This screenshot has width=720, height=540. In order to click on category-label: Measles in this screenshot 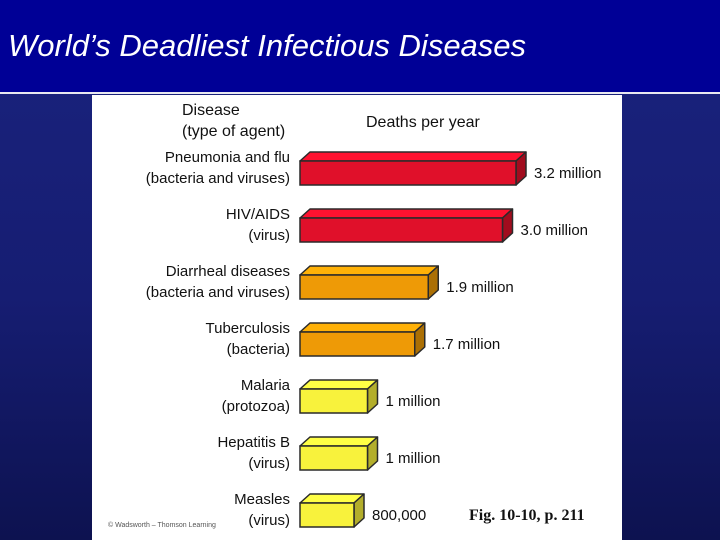, I will do `click(262, 499)`.